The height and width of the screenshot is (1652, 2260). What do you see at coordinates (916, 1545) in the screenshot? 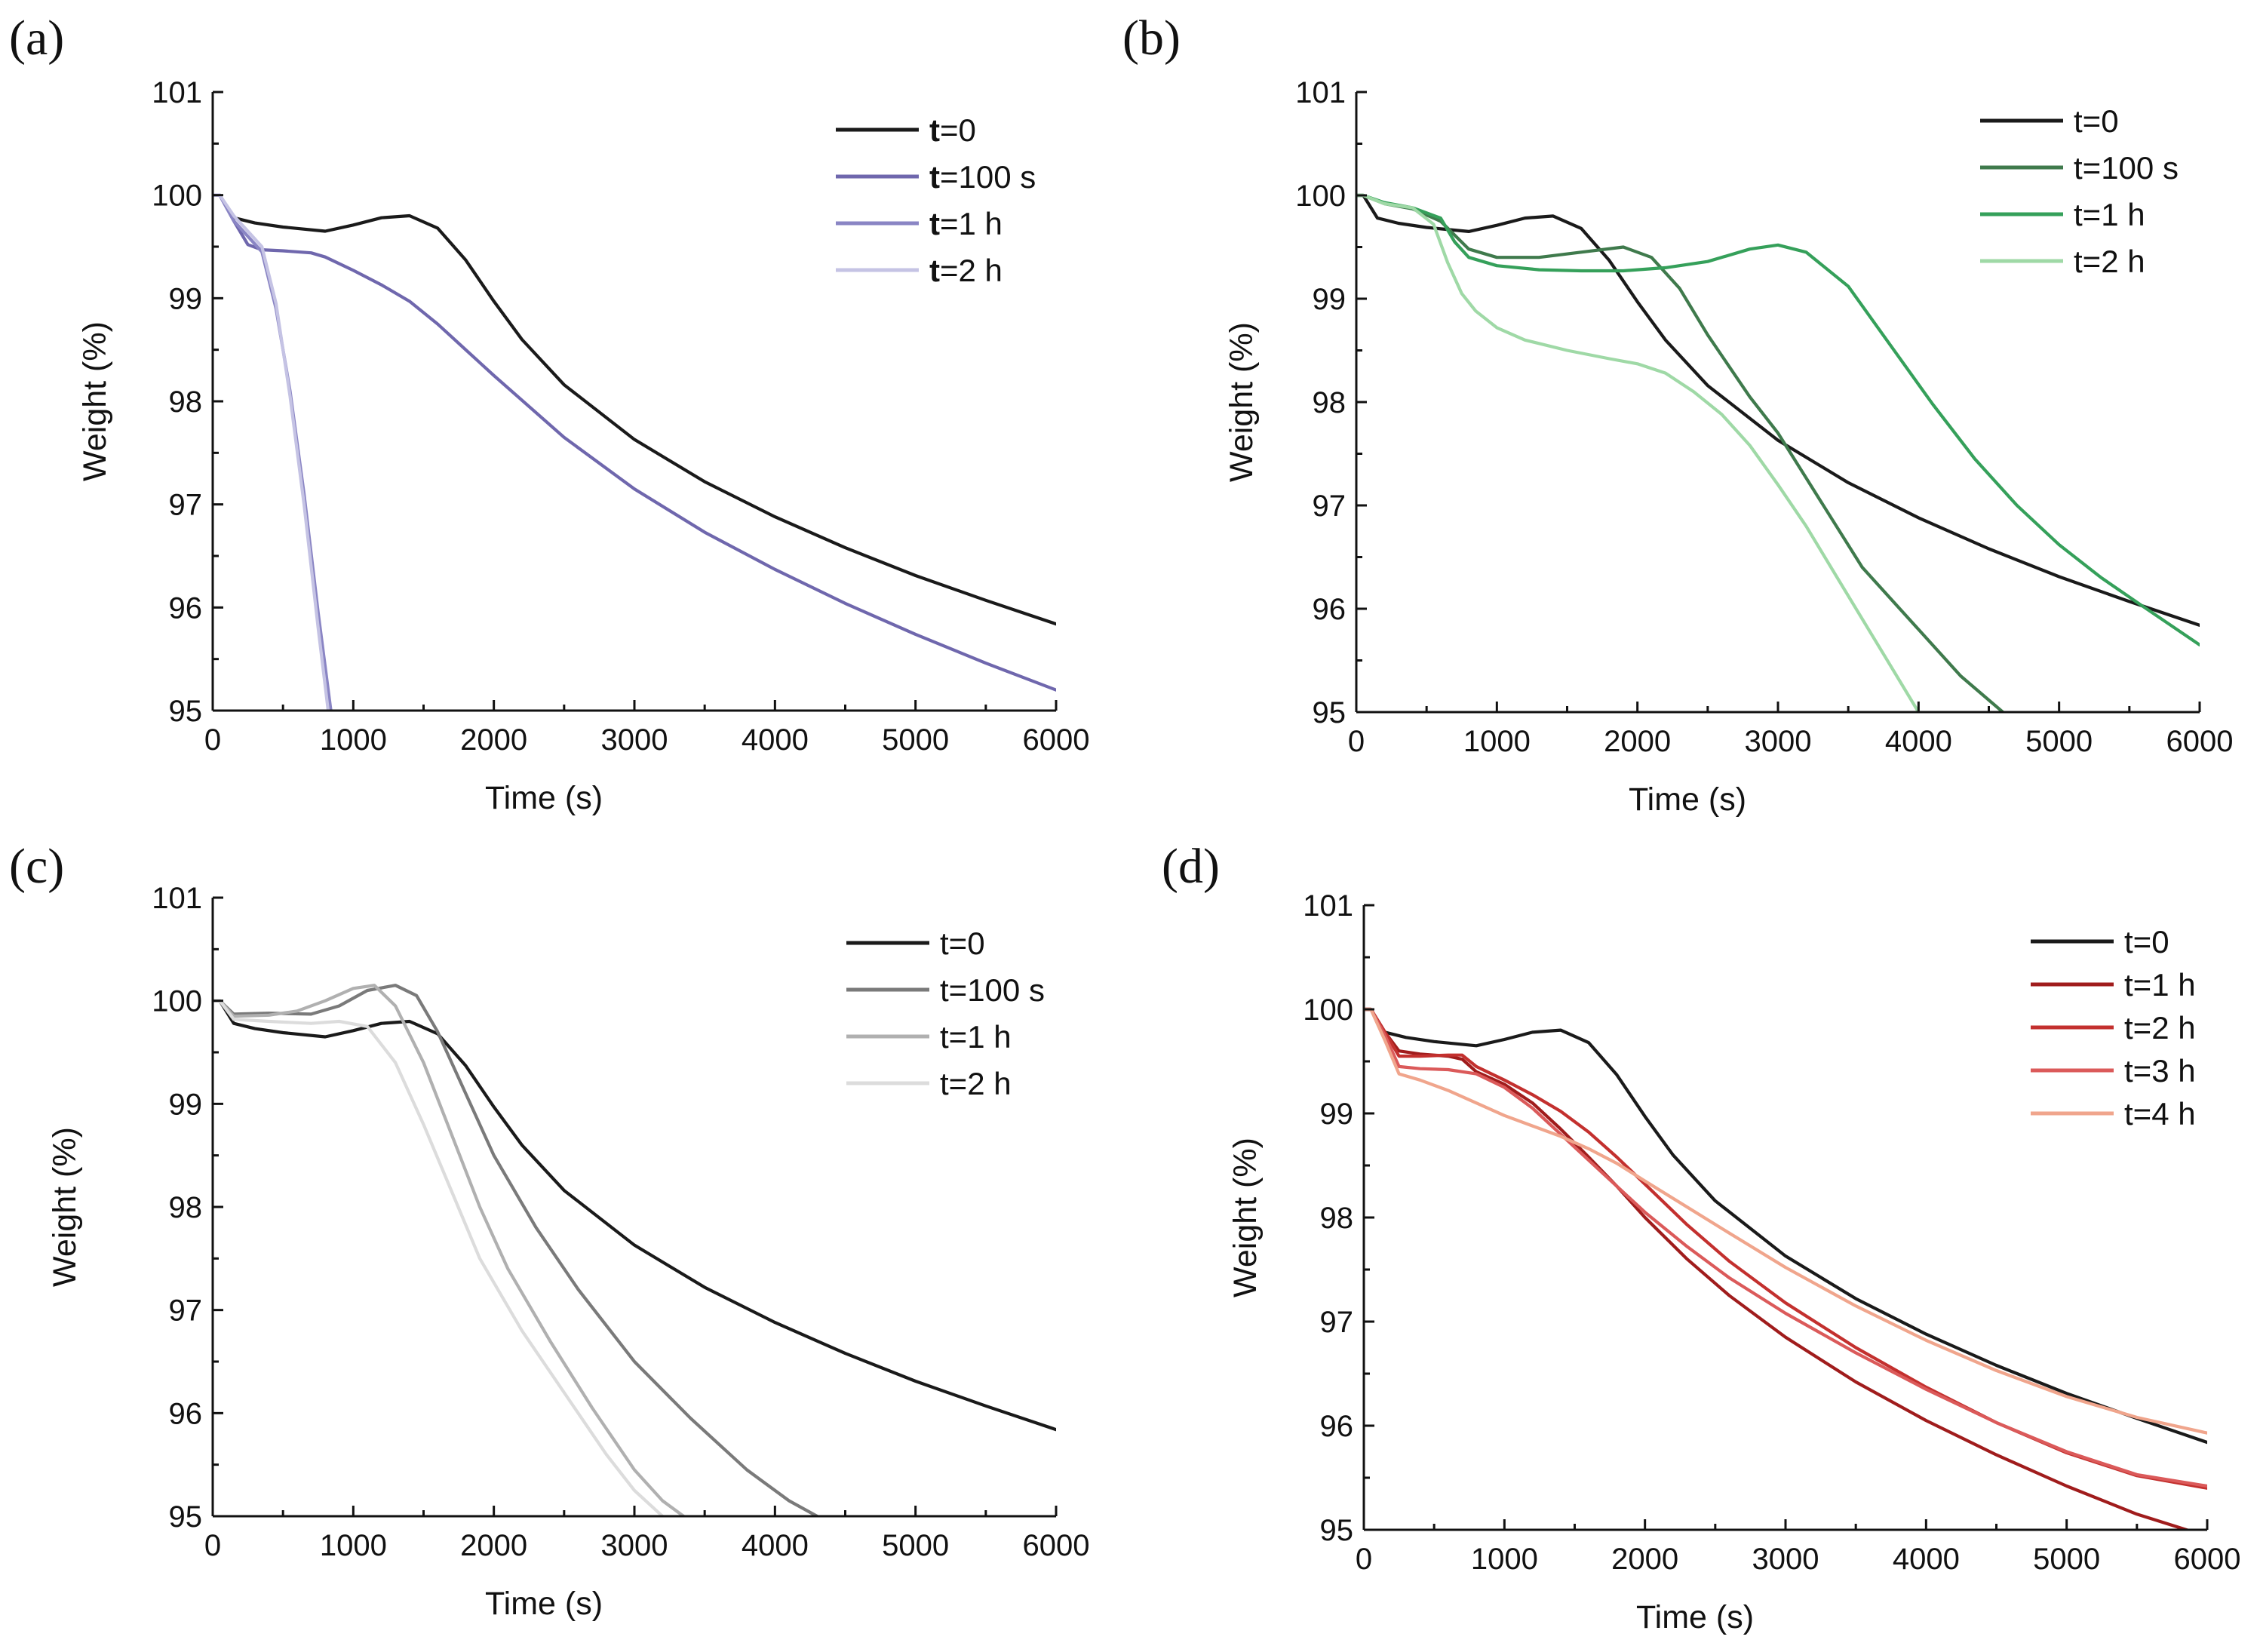
I see `x-tick-label: 5000` at bounding box center [916, 1545].